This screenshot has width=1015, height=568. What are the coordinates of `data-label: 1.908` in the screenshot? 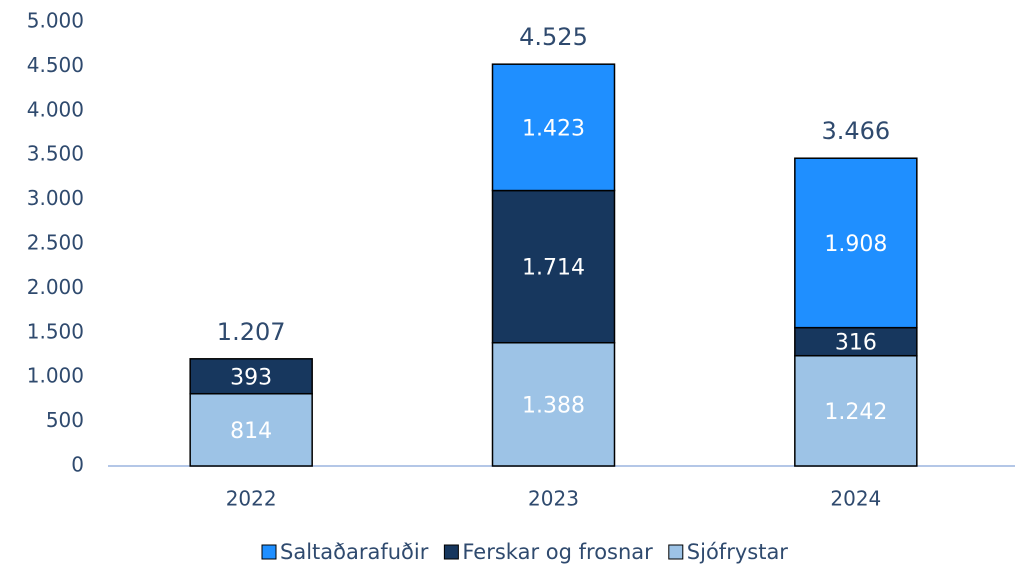 It's located at (855, 244).